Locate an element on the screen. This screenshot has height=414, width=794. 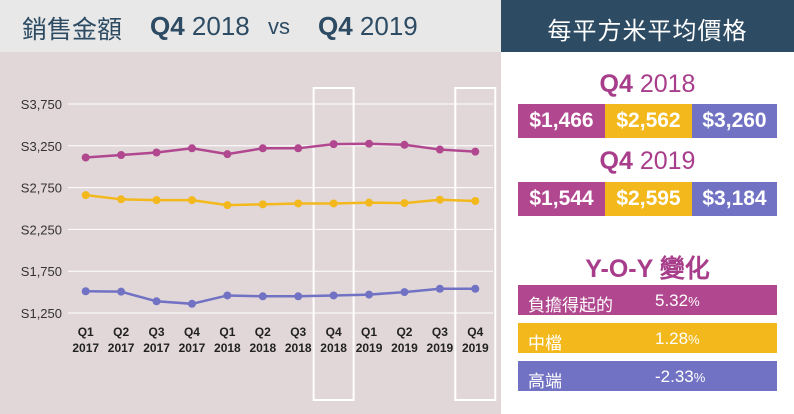
price-high-2019: $3,184 is located at coordinates (734, 199).